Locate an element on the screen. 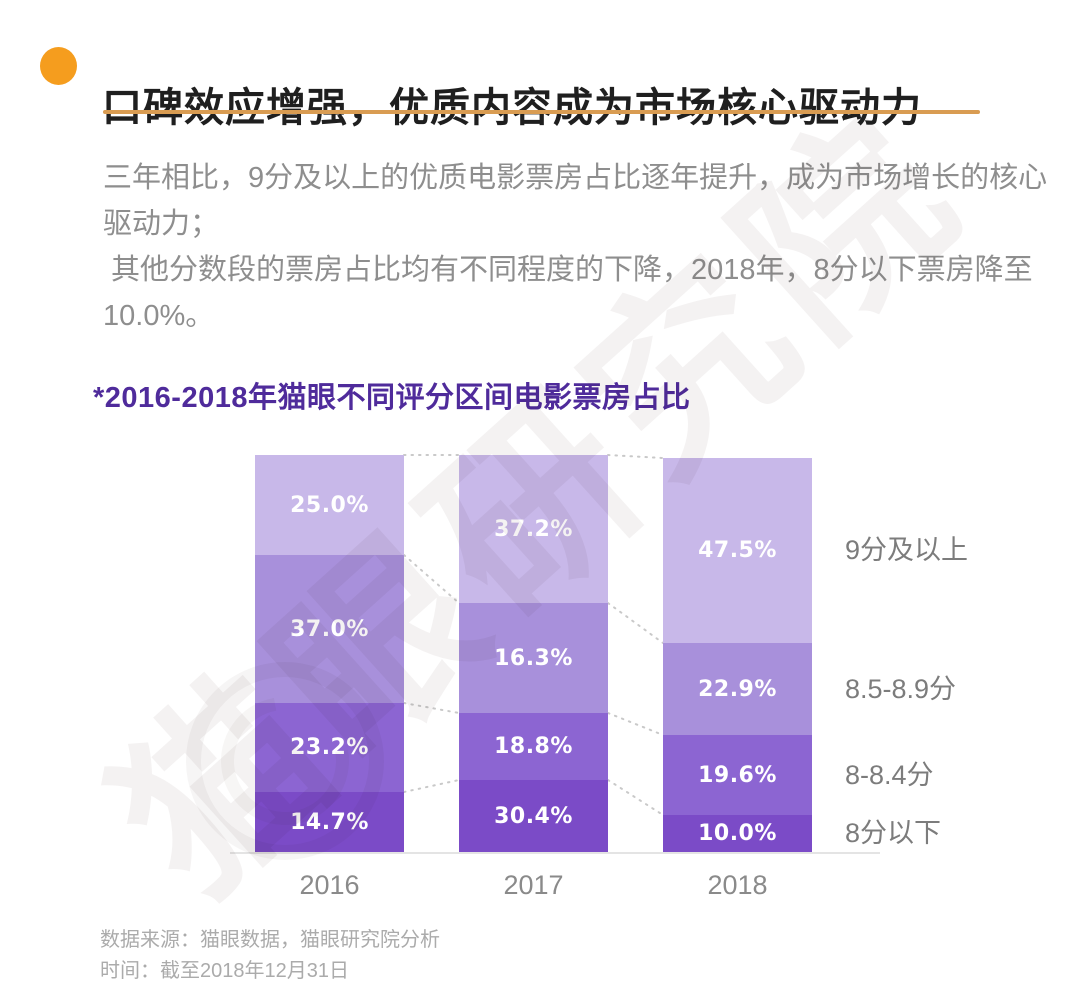  summary-line: 三年相比，9分及以上的优质电影票房占比逐年提升，成为市场增长的核心 is located at coordinates (575, 178).